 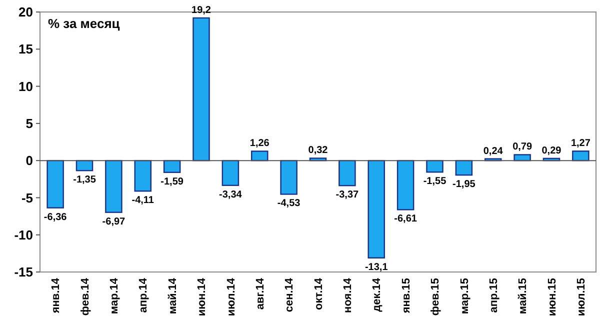 What do you see at coordinates (580, 144) in the screenshot?
I see `data-label: 1,27` at bounding box center [580, 144].